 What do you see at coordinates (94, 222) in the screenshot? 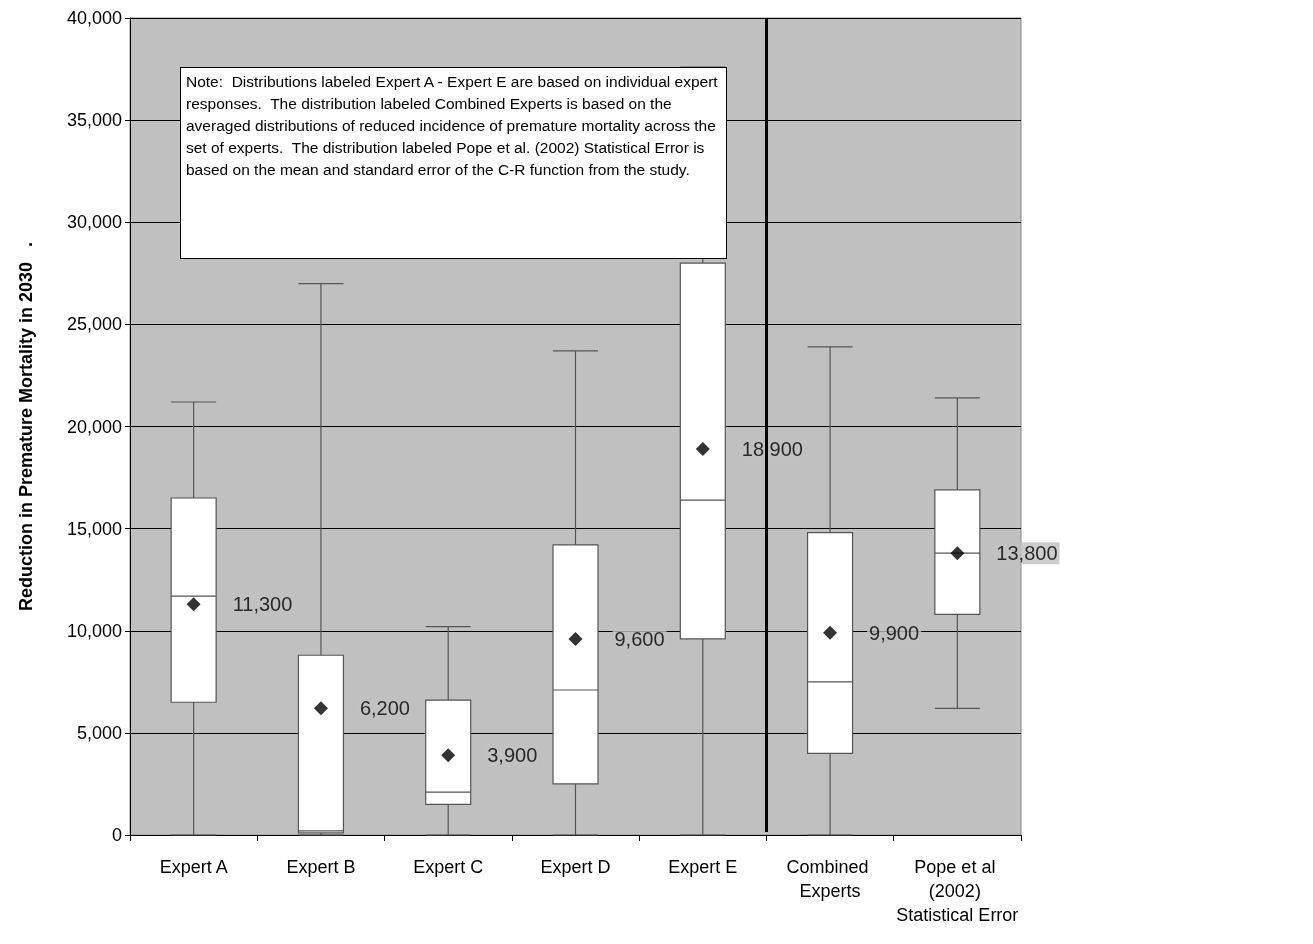
I see `y-tick-label: 30,000` at bounding box center [94, 222].